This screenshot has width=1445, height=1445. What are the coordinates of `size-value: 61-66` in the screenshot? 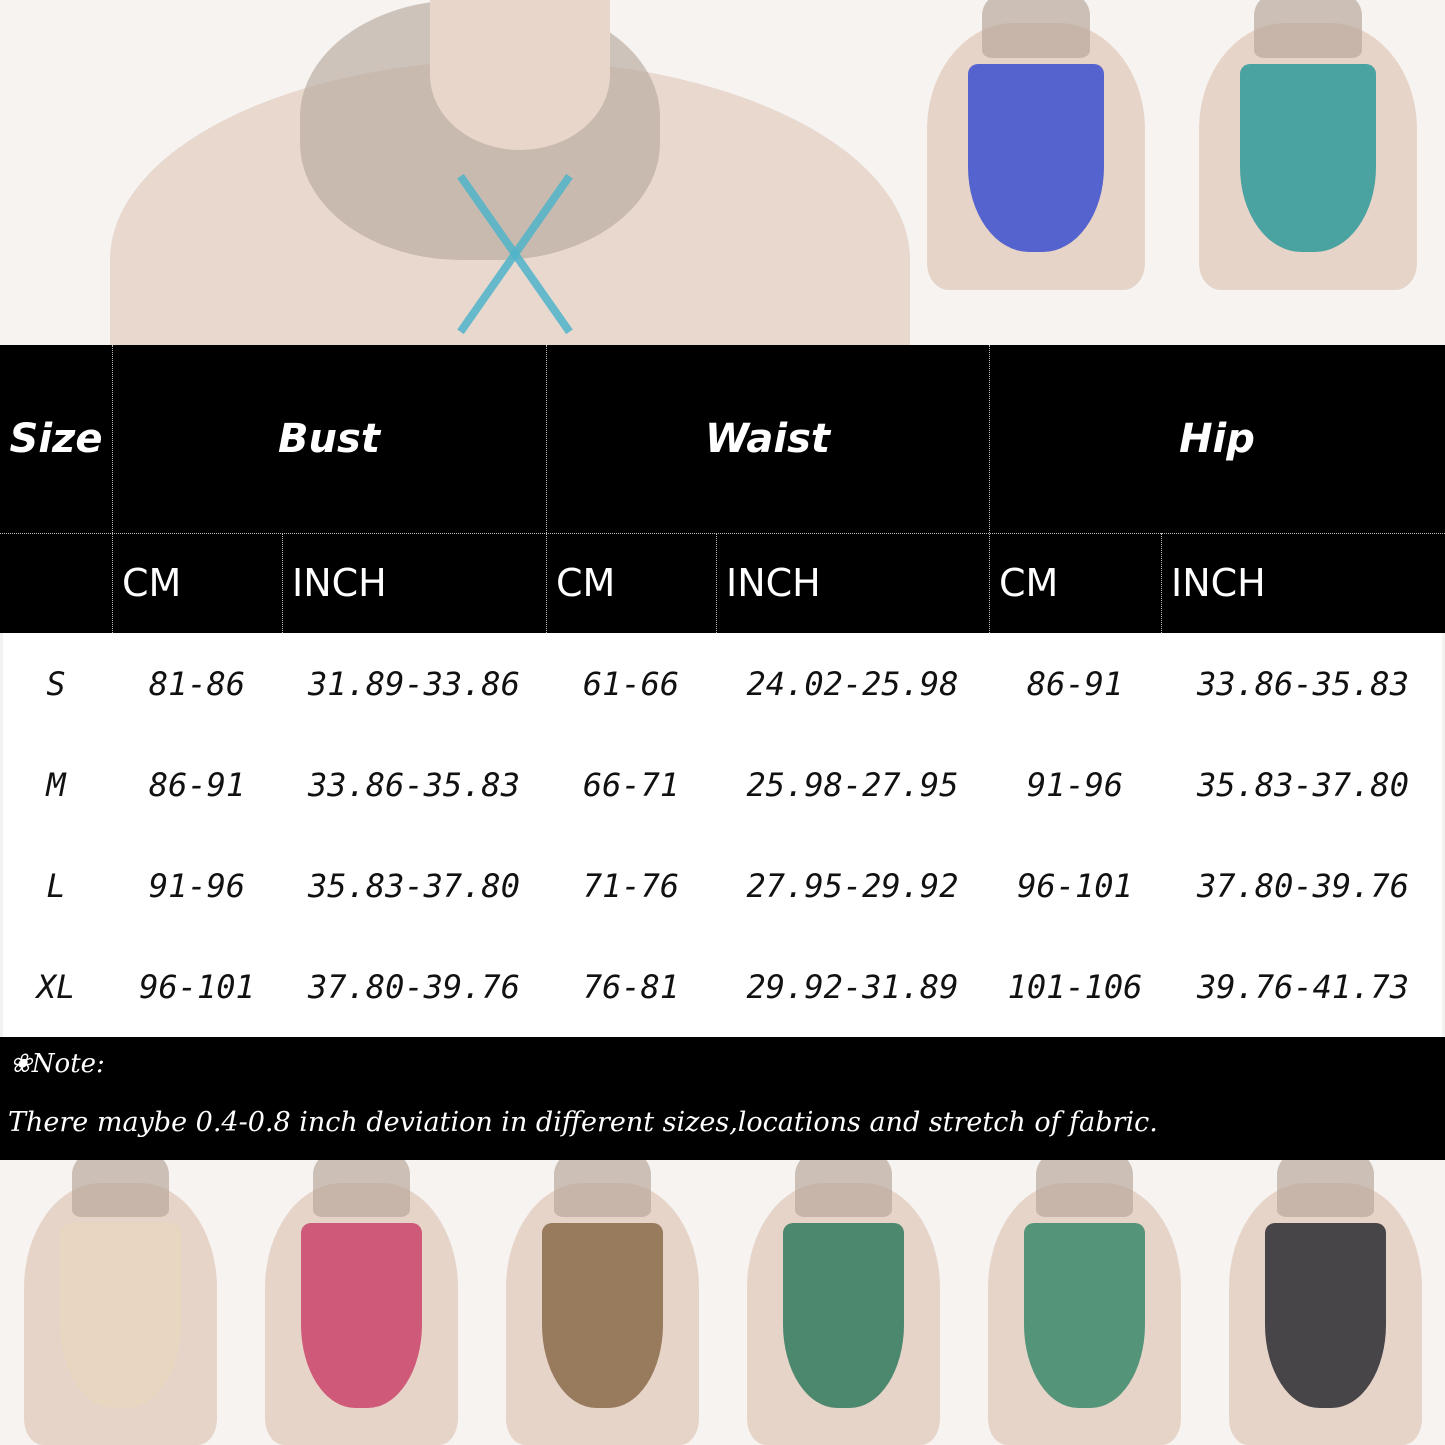 It's located at (631, 683).